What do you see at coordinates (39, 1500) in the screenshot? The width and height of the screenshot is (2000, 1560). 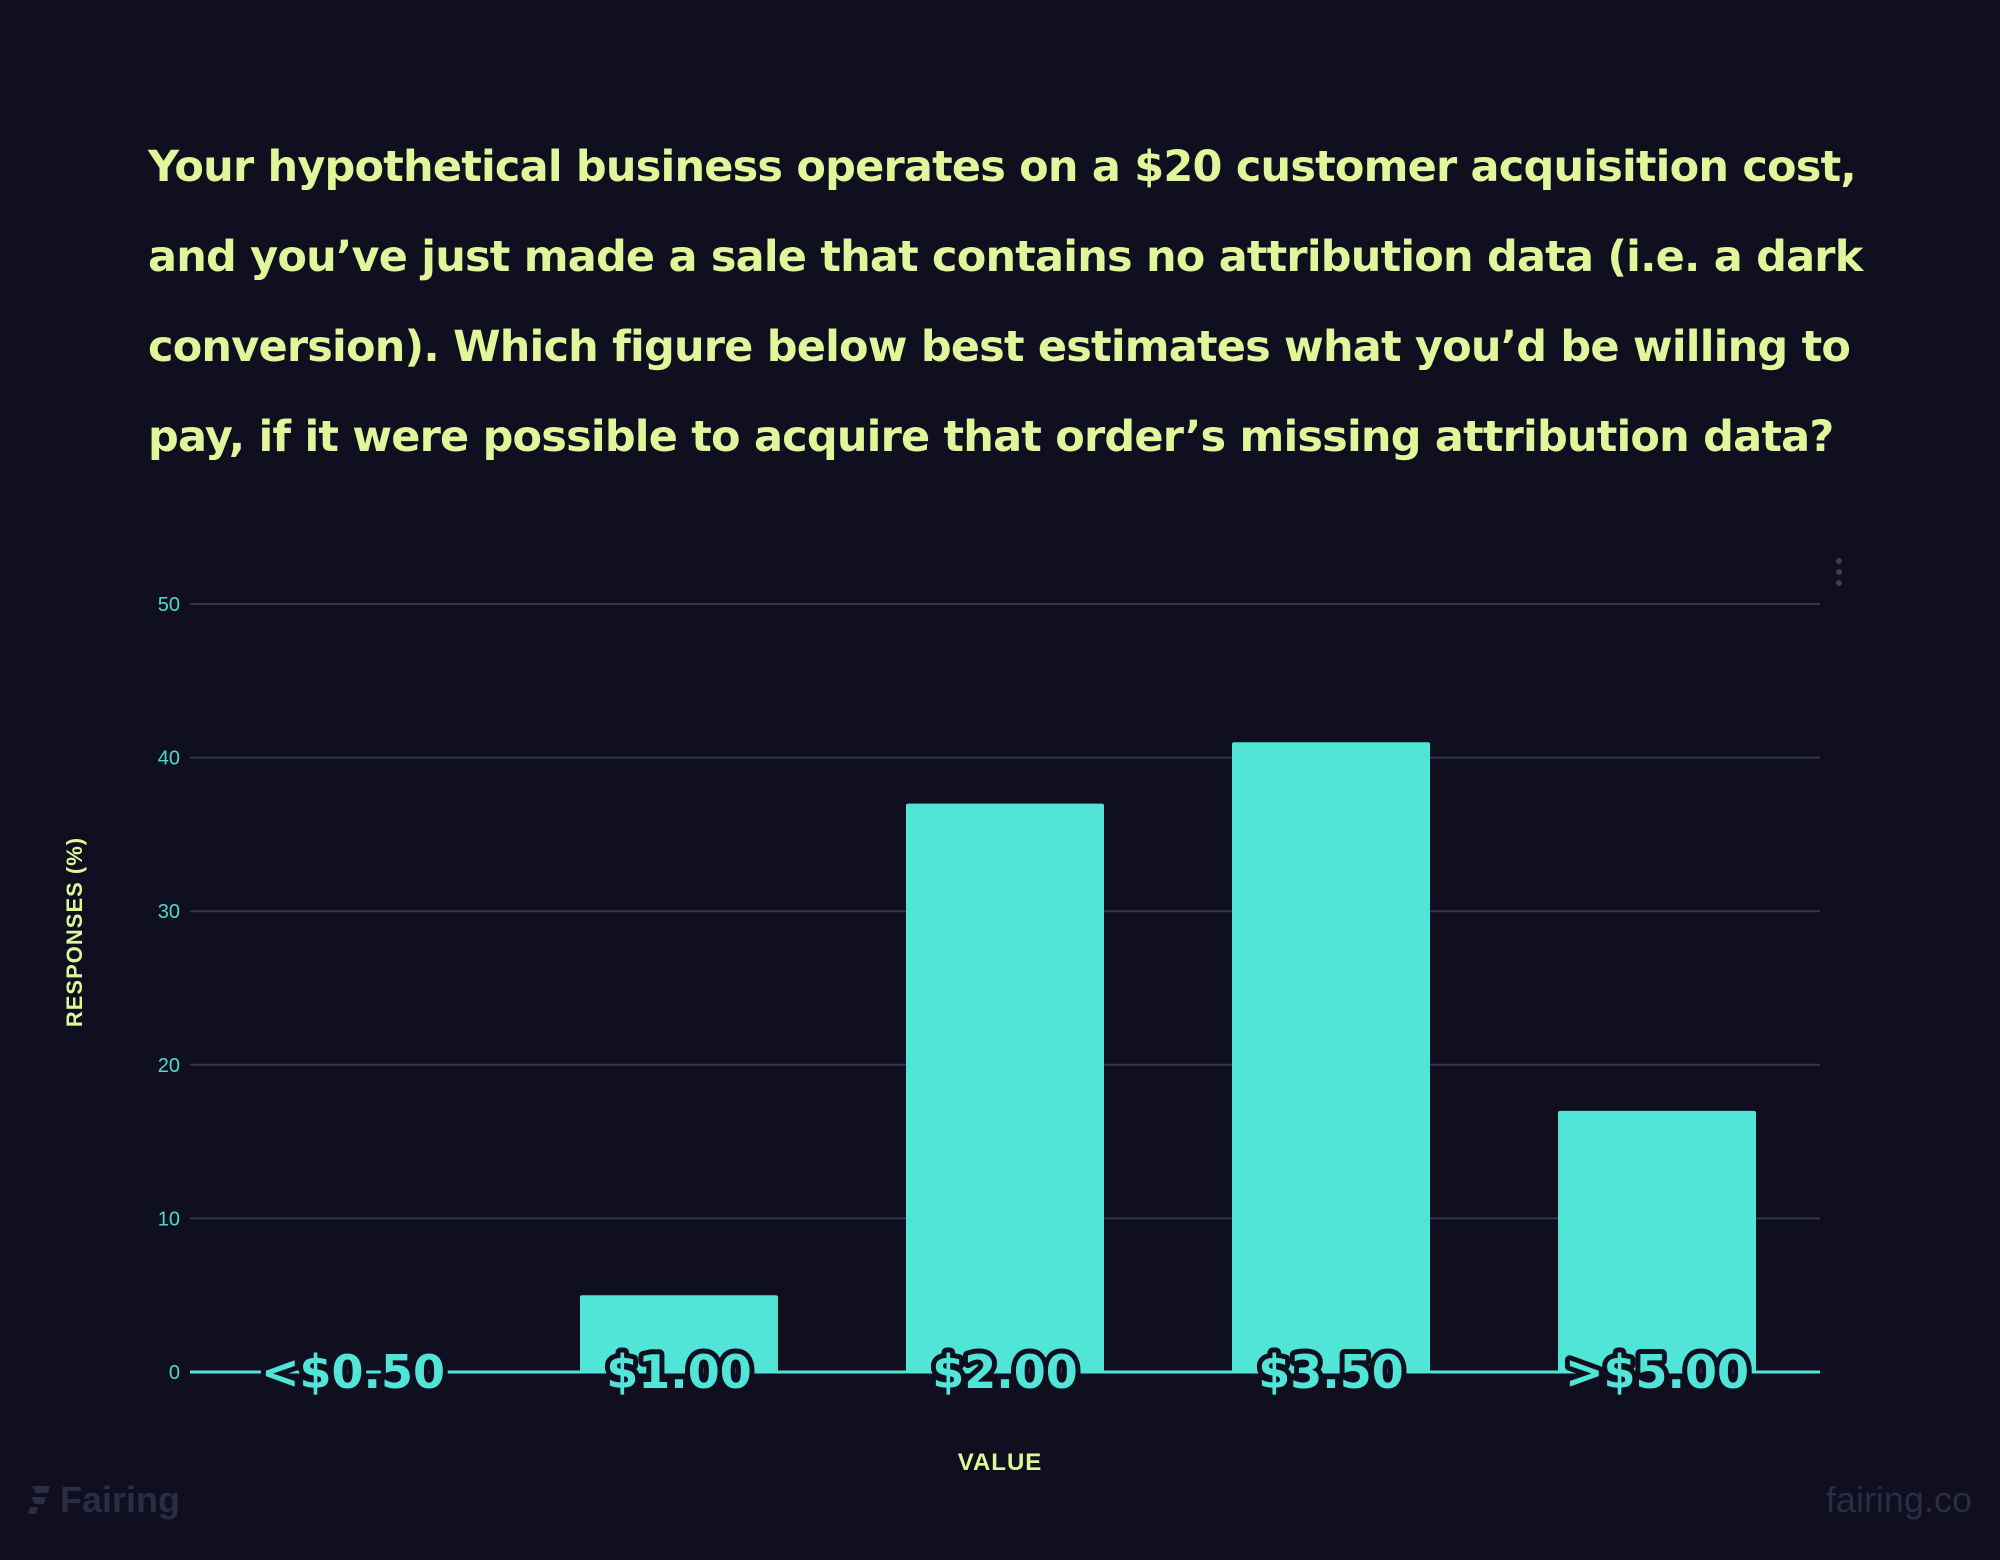 I see `fairing-logo-icon` at bounding box center [39, 1500].